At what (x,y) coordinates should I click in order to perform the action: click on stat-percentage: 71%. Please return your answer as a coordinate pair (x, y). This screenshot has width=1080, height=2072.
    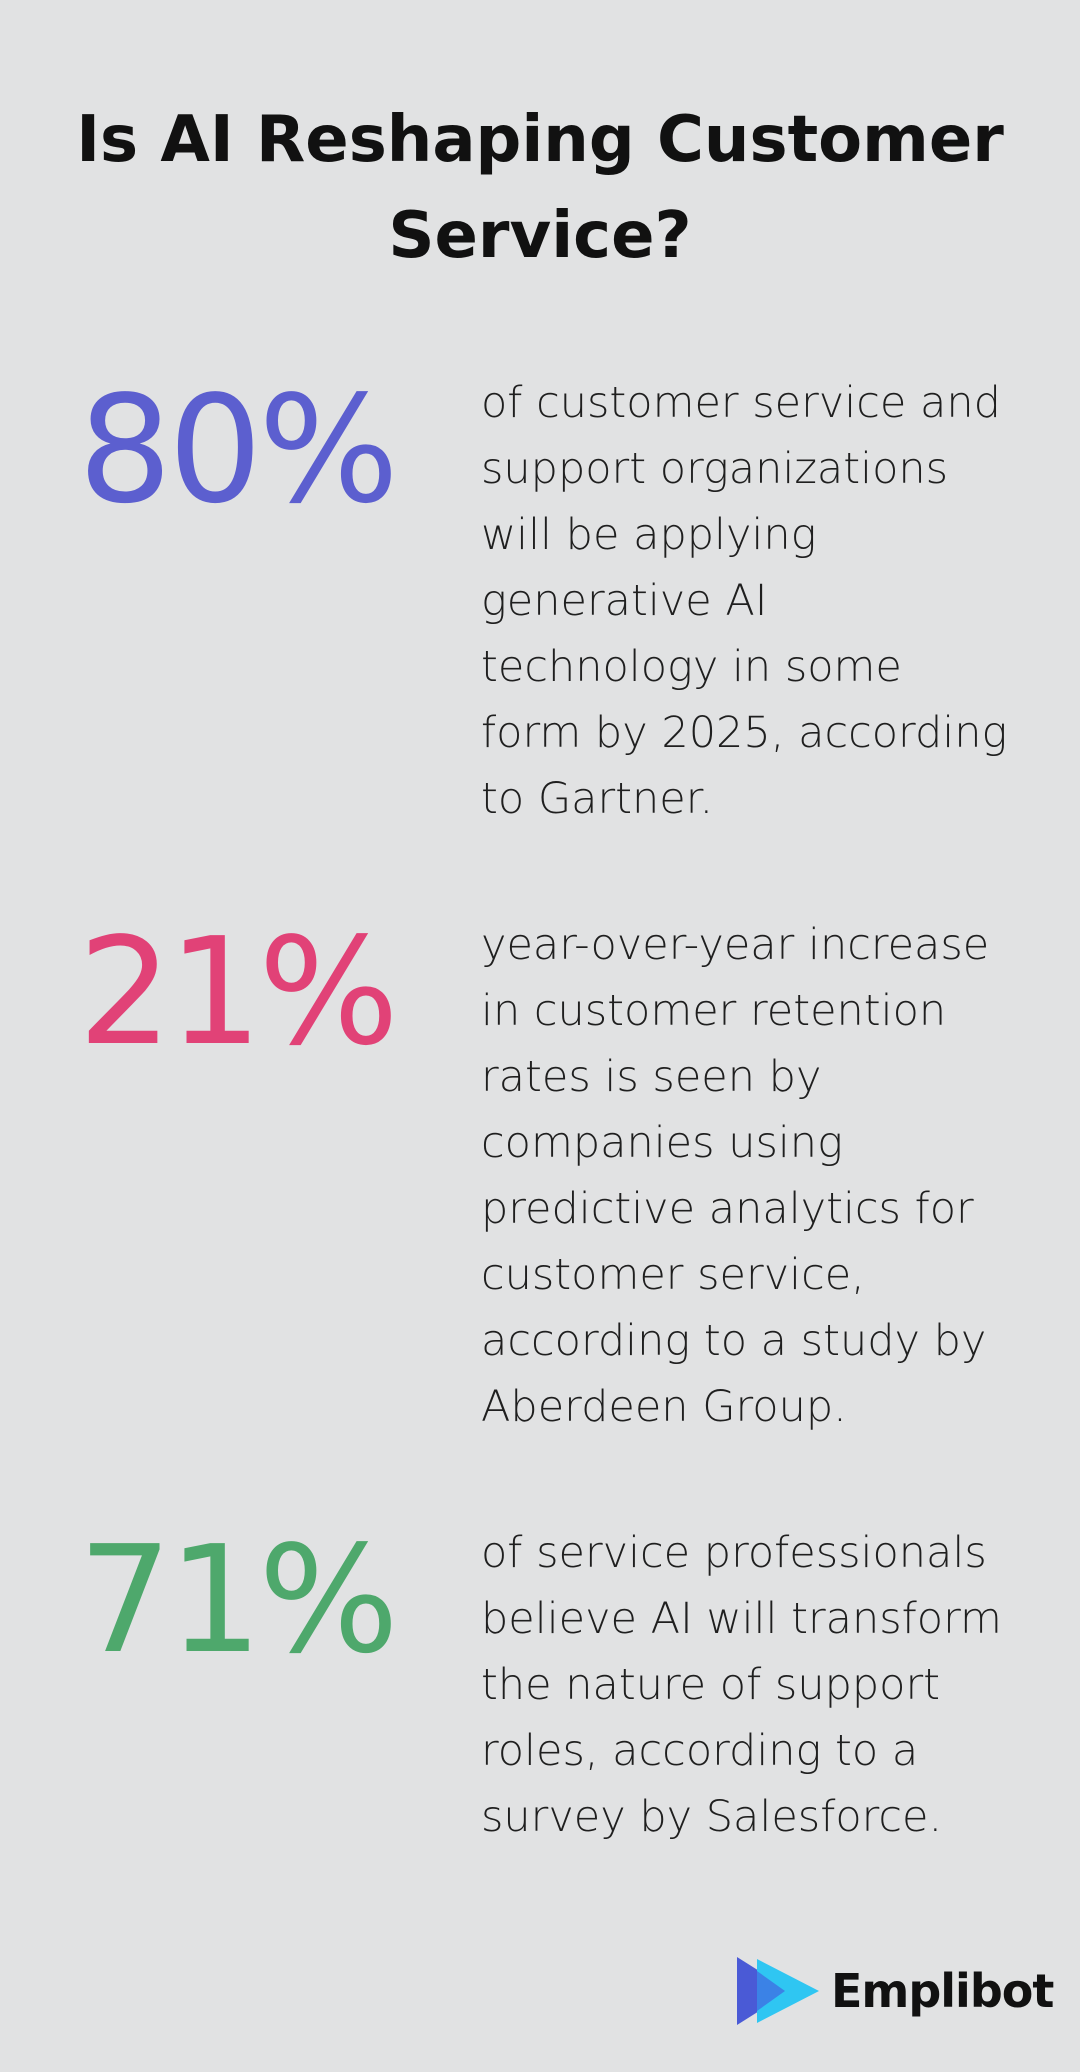
    Looking at the image, I should click on (238, 1600).